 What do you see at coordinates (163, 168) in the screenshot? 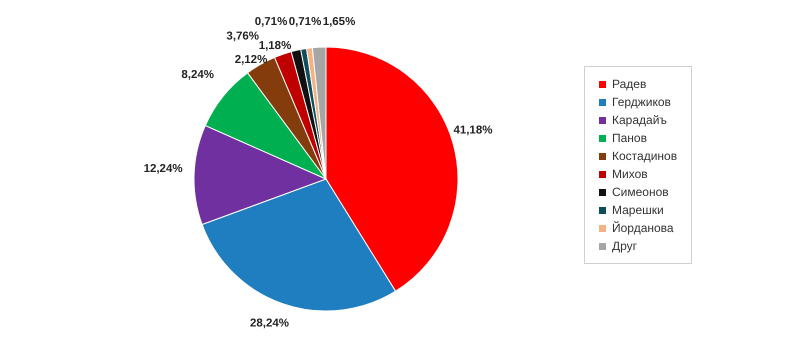
I see `data-label: 12,24%` at bounding box center [163, 168].